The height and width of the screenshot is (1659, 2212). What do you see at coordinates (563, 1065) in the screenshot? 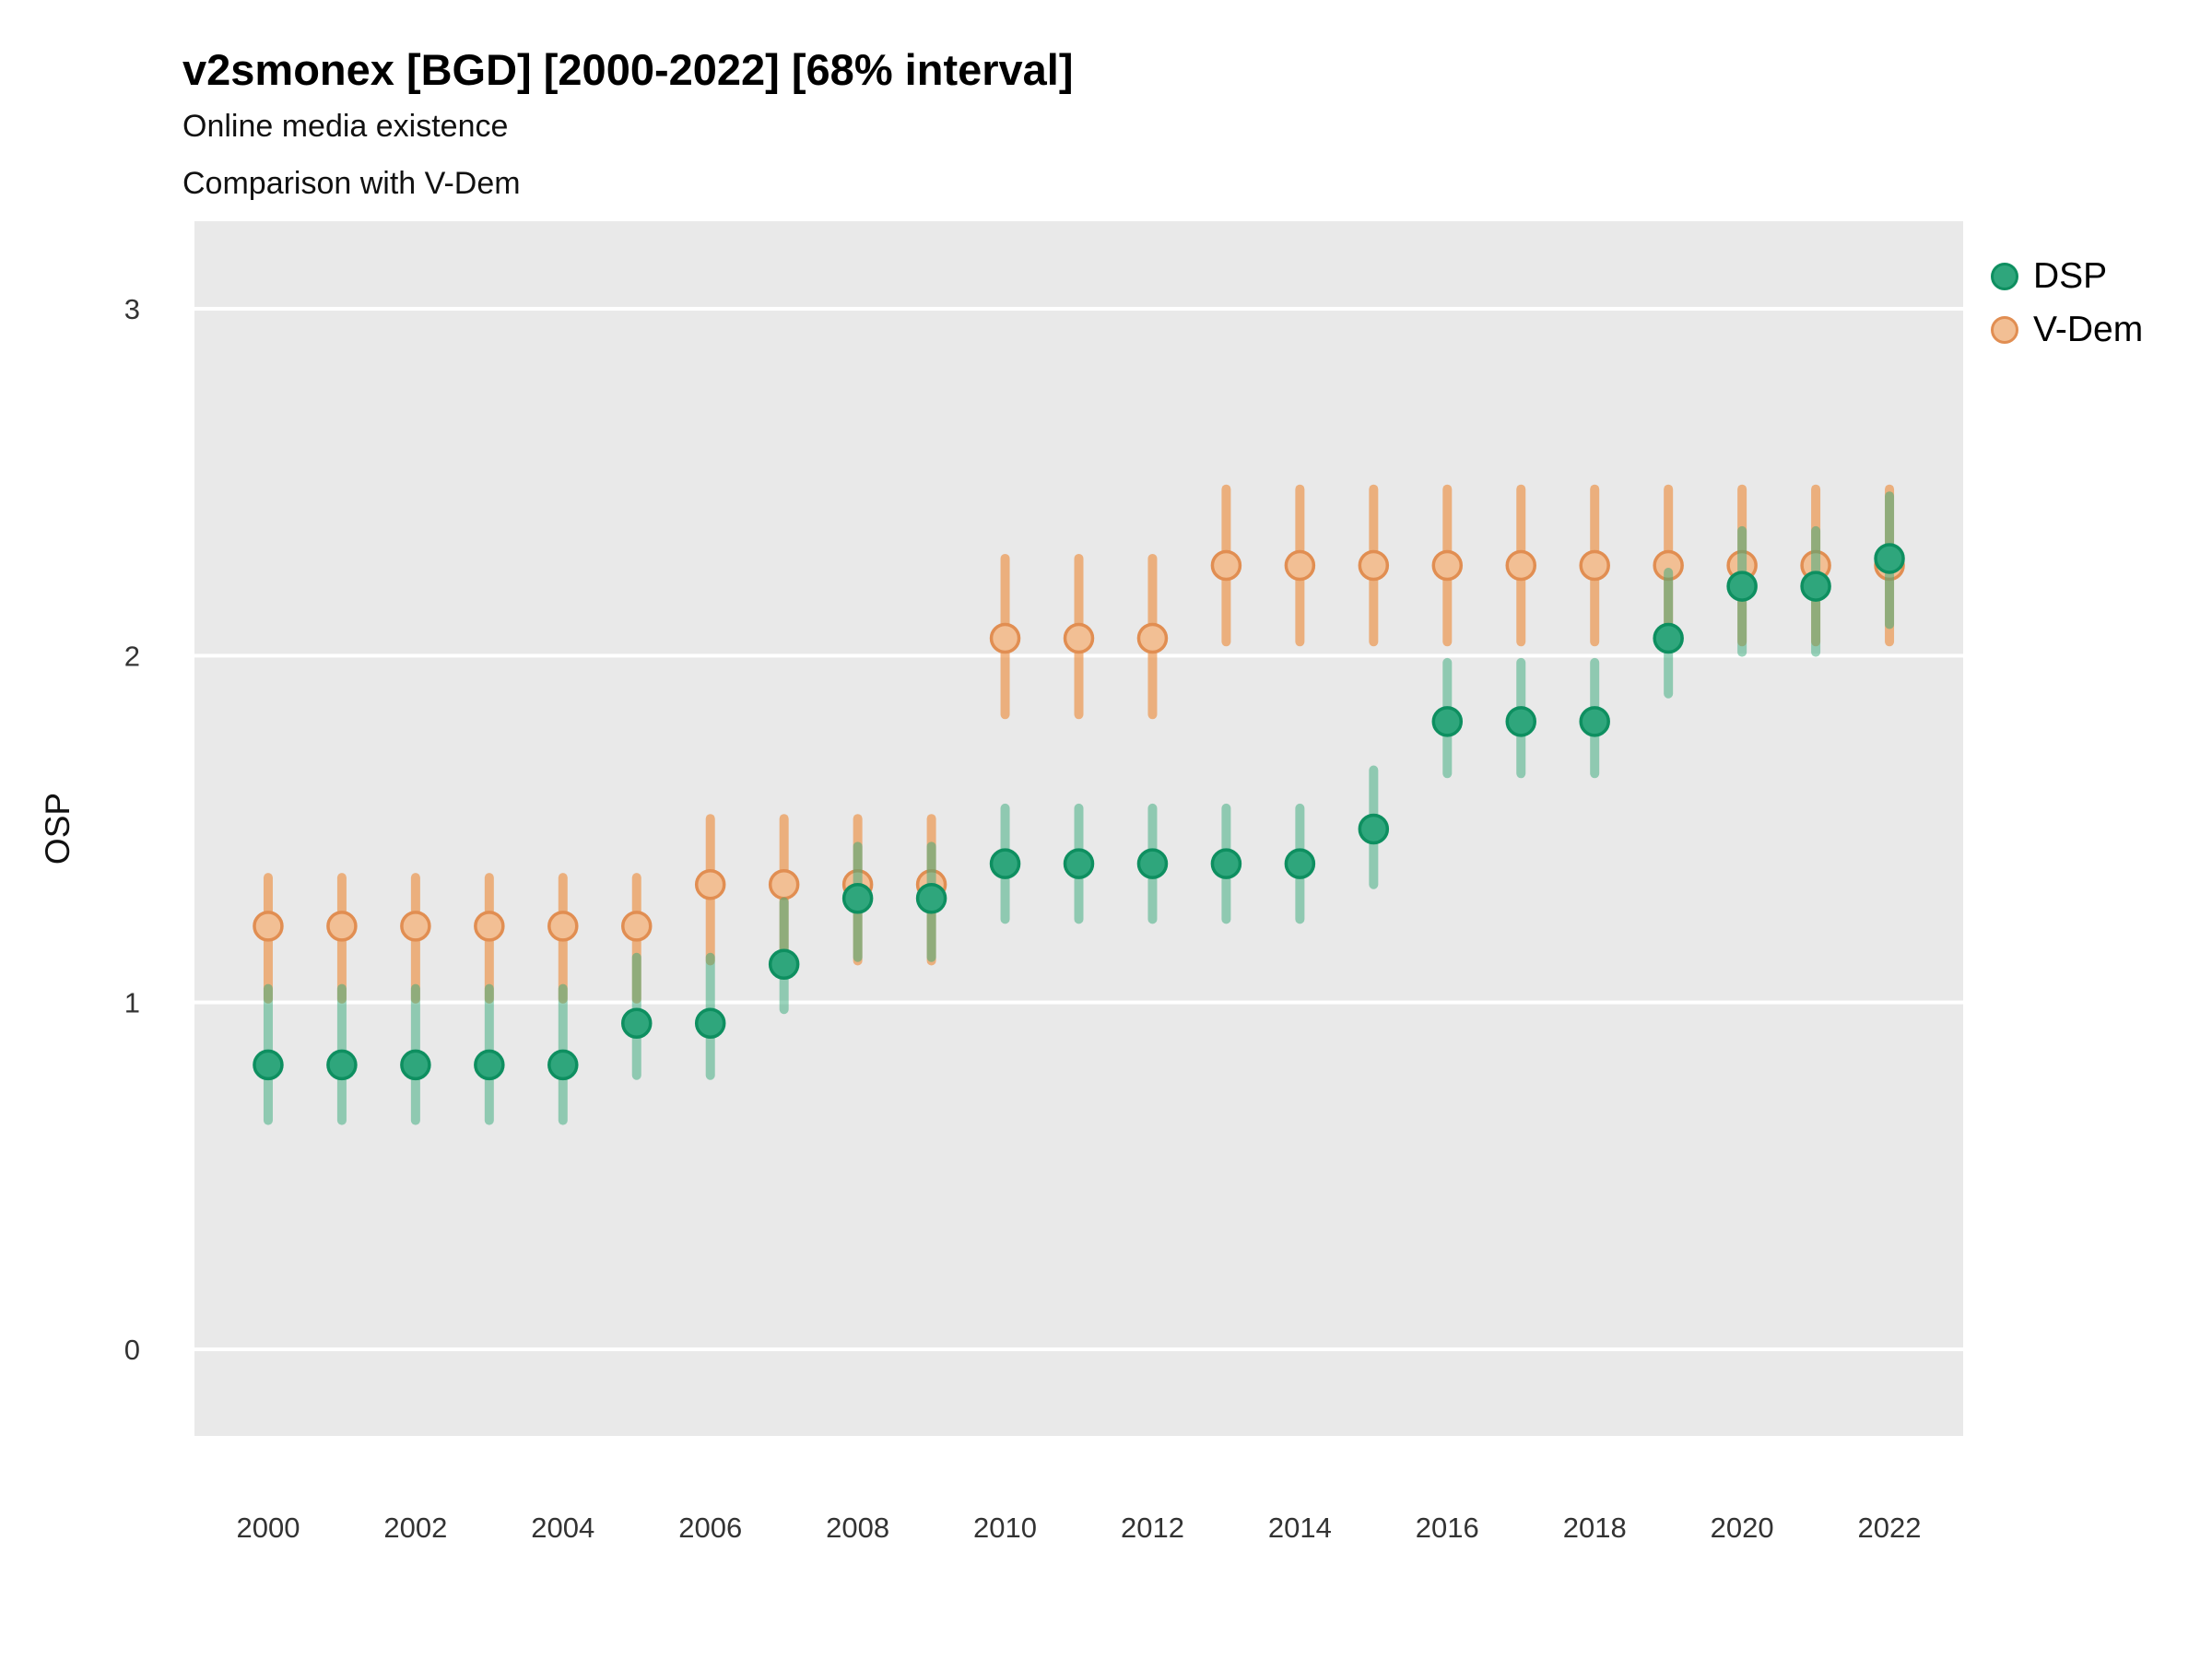
I see `dsp-point-2004` at bounding box center [563, 1065].